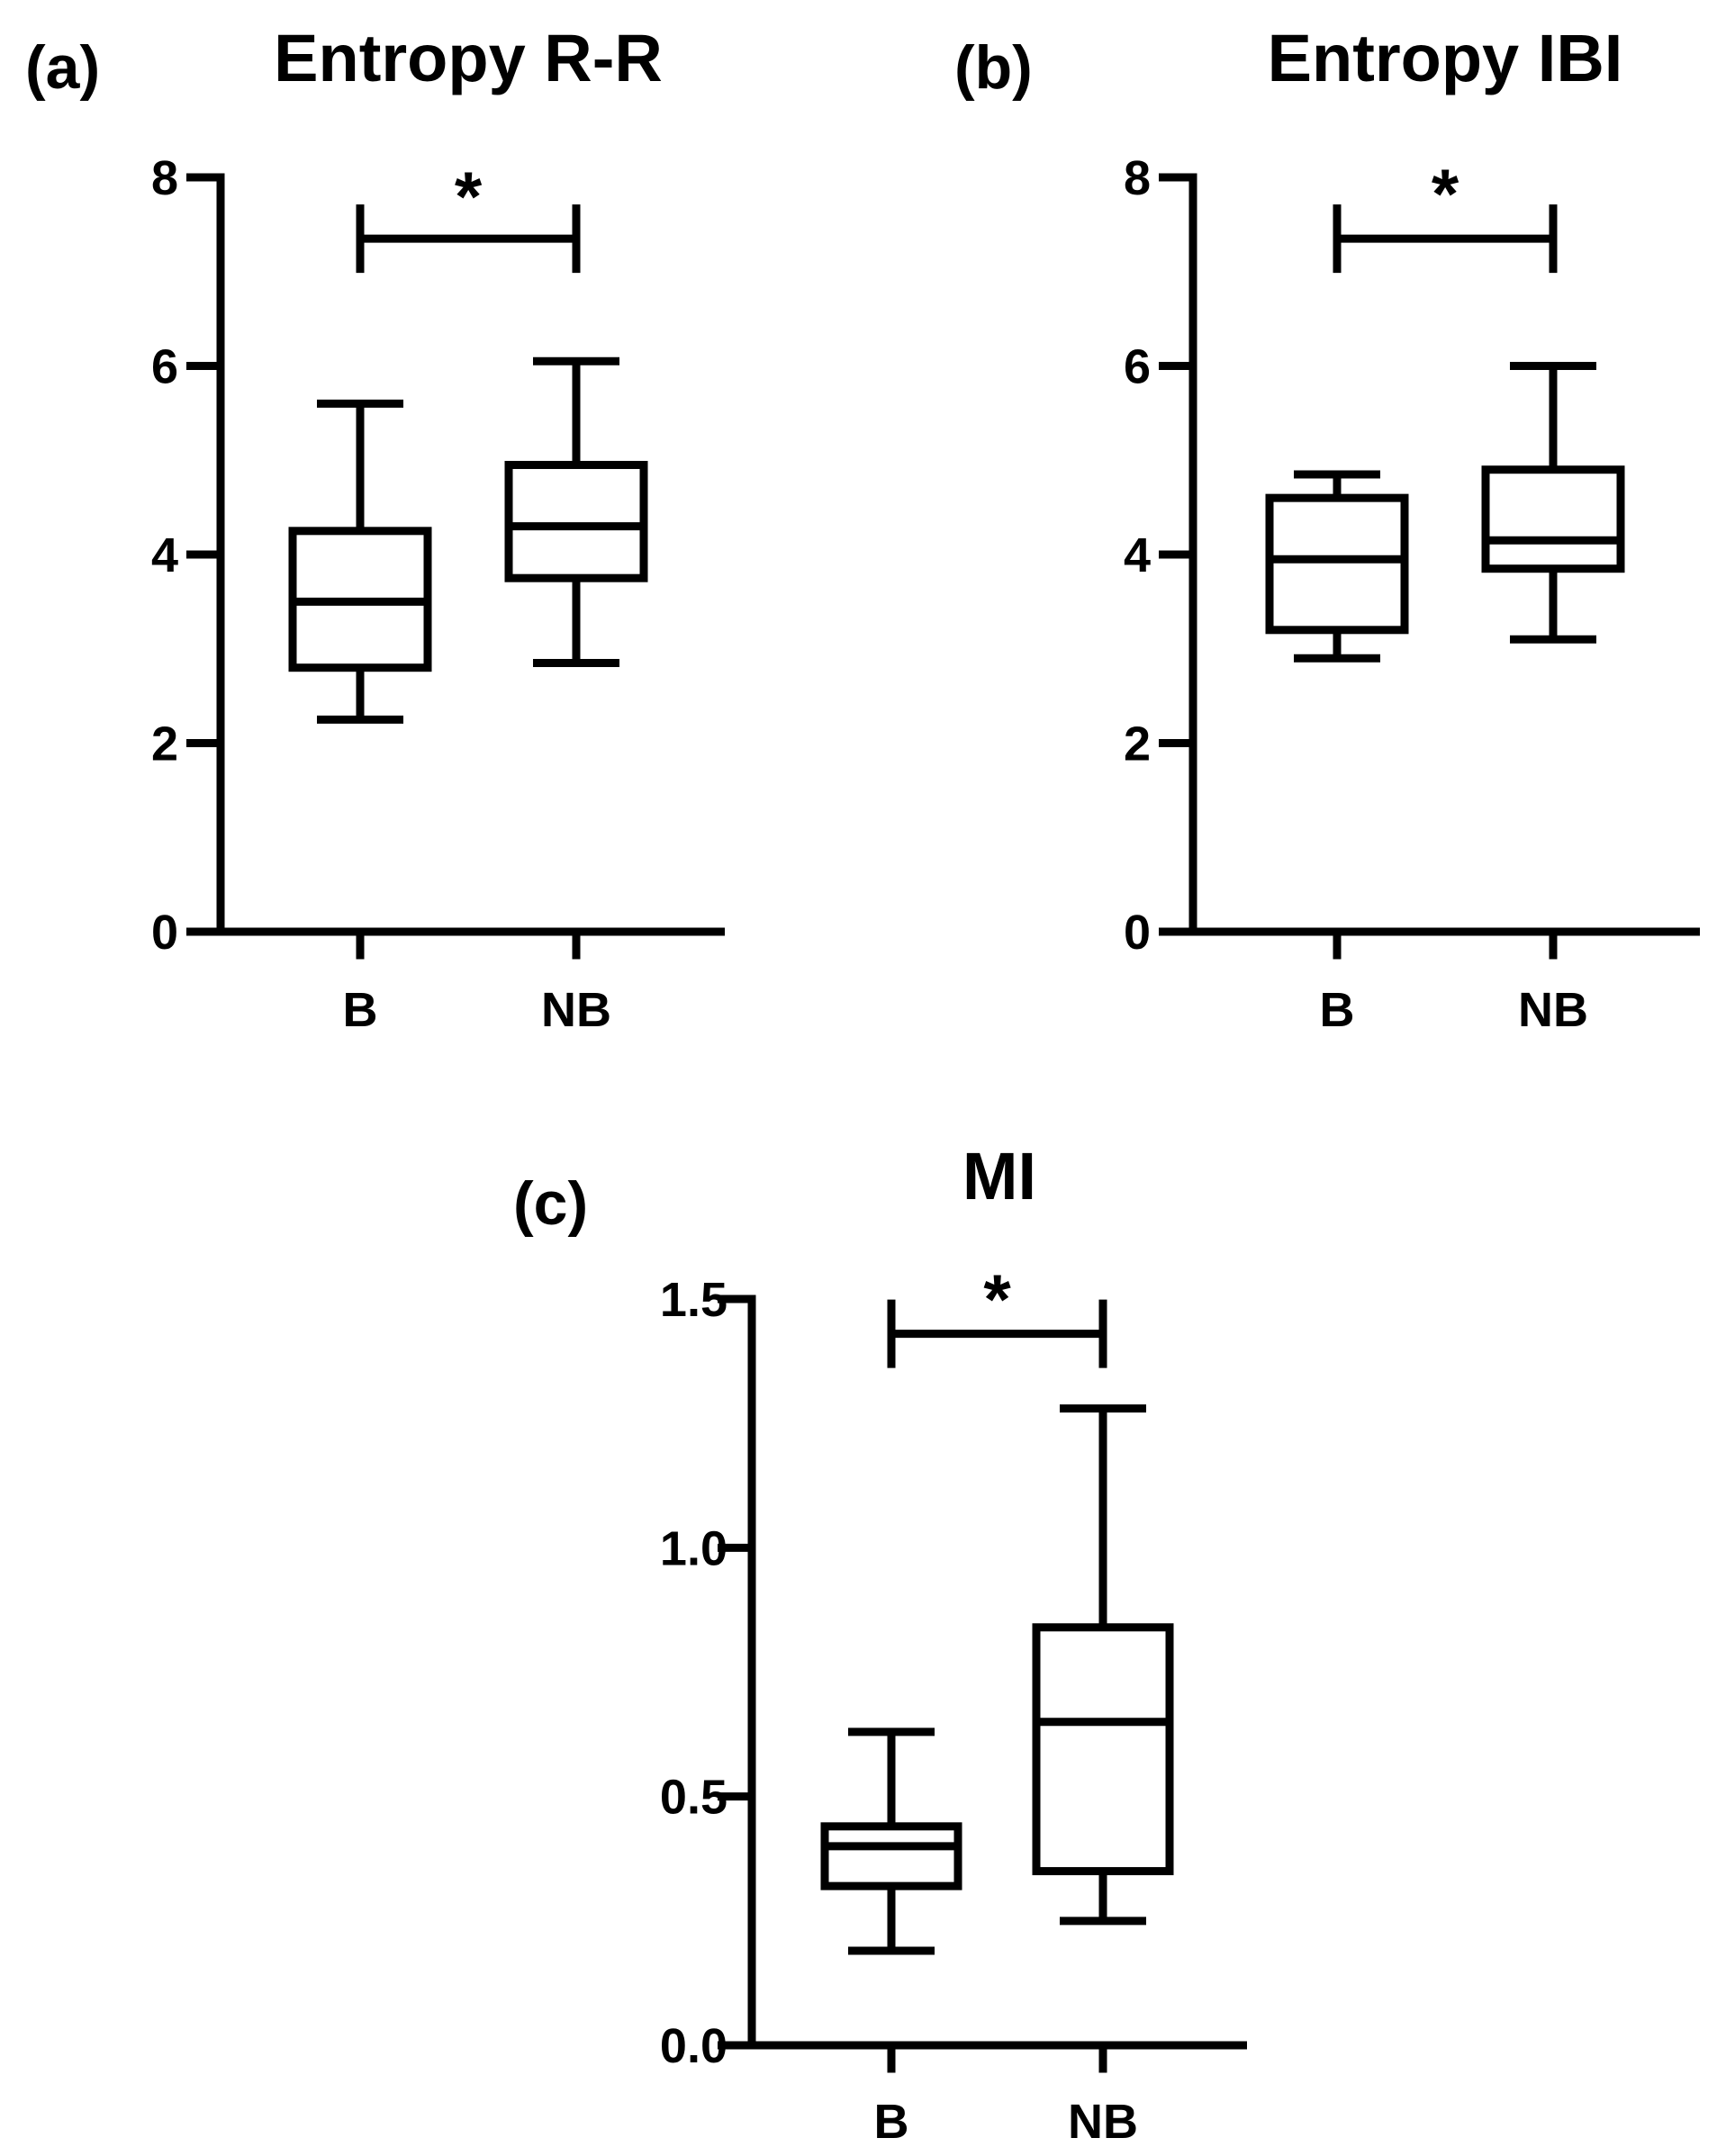 The height and width of the screenshot is (2156, 1726). I want to click on panel-label: (b), so click(994, 67).